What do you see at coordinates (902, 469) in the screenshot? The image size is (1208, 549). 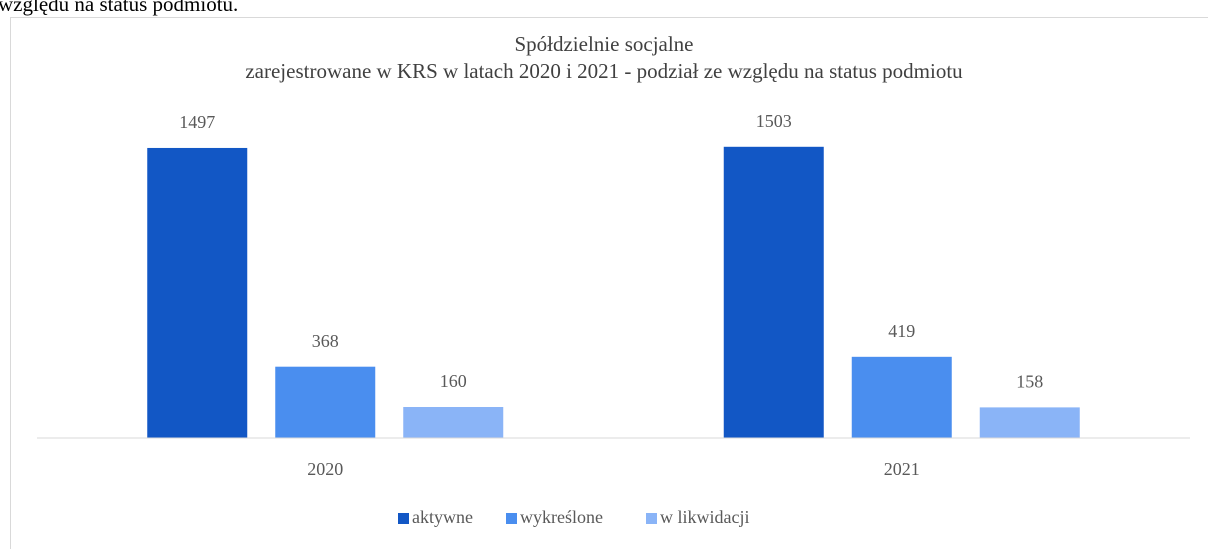 I see `x-tick-label: 2021` at bounding box center [902, 469].